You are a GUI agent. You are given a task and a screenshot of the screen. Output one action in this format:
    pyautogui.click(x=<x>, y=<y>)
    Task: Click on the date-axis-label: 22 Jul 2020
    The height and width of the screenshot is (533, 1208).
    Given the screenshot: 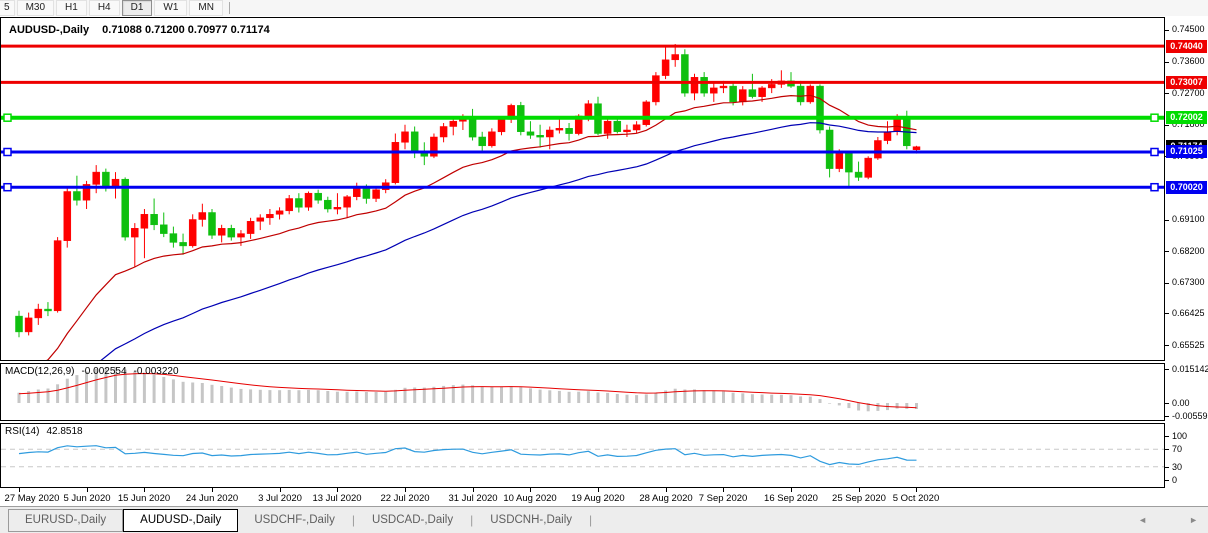 What is the action you would take?
    pyautogui.click(x=405, y=498)
    